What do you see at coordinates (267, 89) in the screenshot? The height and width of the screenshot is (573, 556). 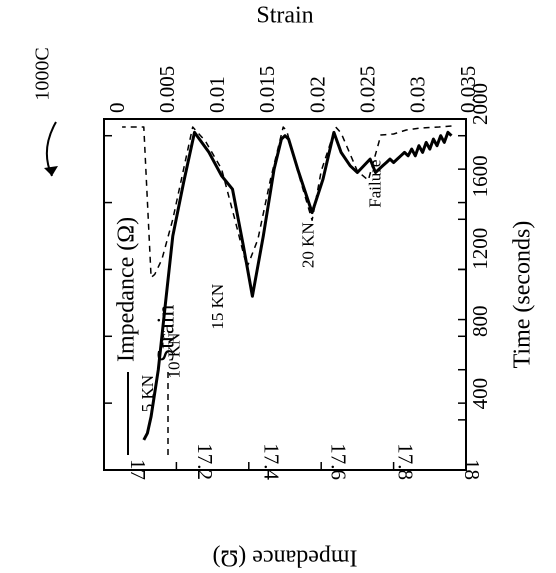 I see `strain-tick-label: 0.015` at bounding box center [267, 89].